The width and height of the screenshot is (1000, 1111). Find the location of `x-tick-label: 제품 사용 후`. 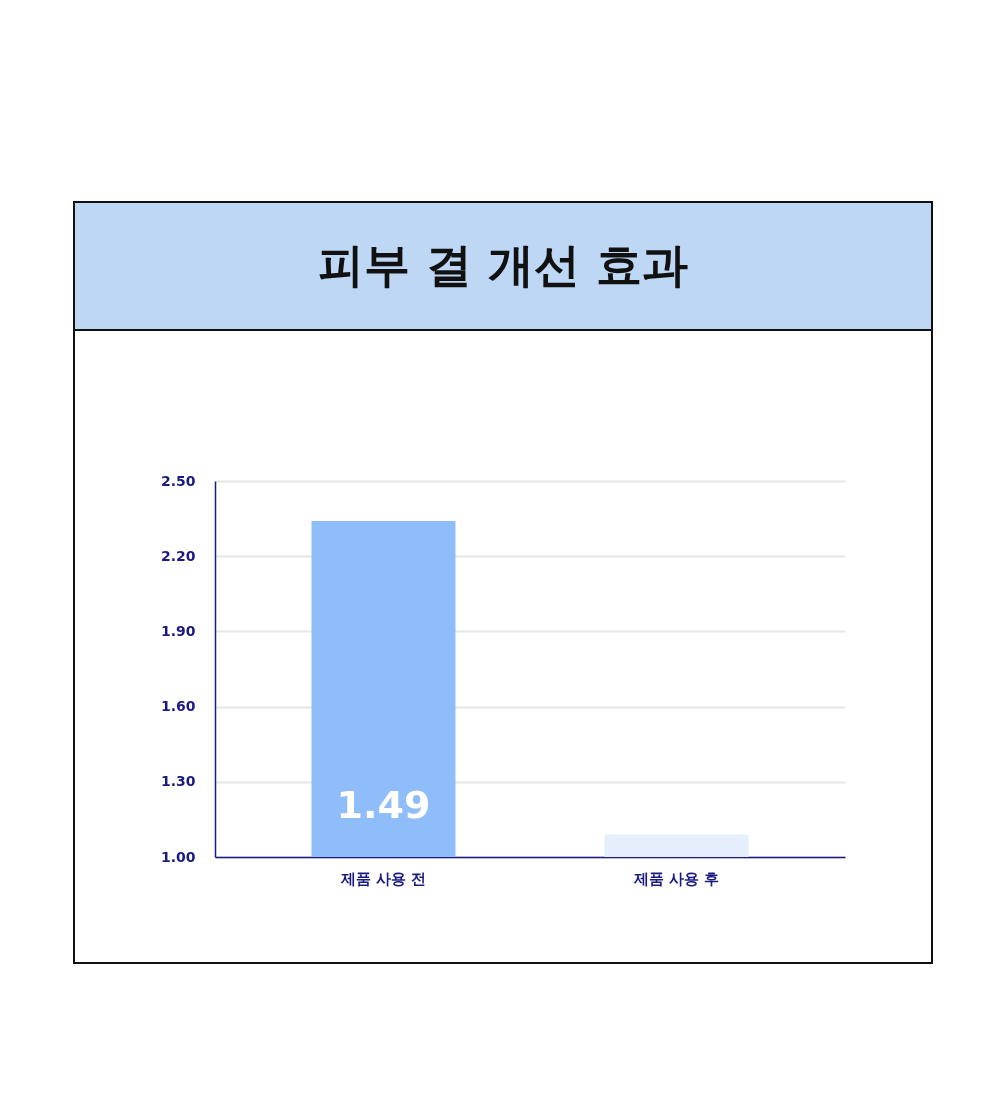

x-tick-label: 제품 사용 후 is located at coordinates (676, 878).